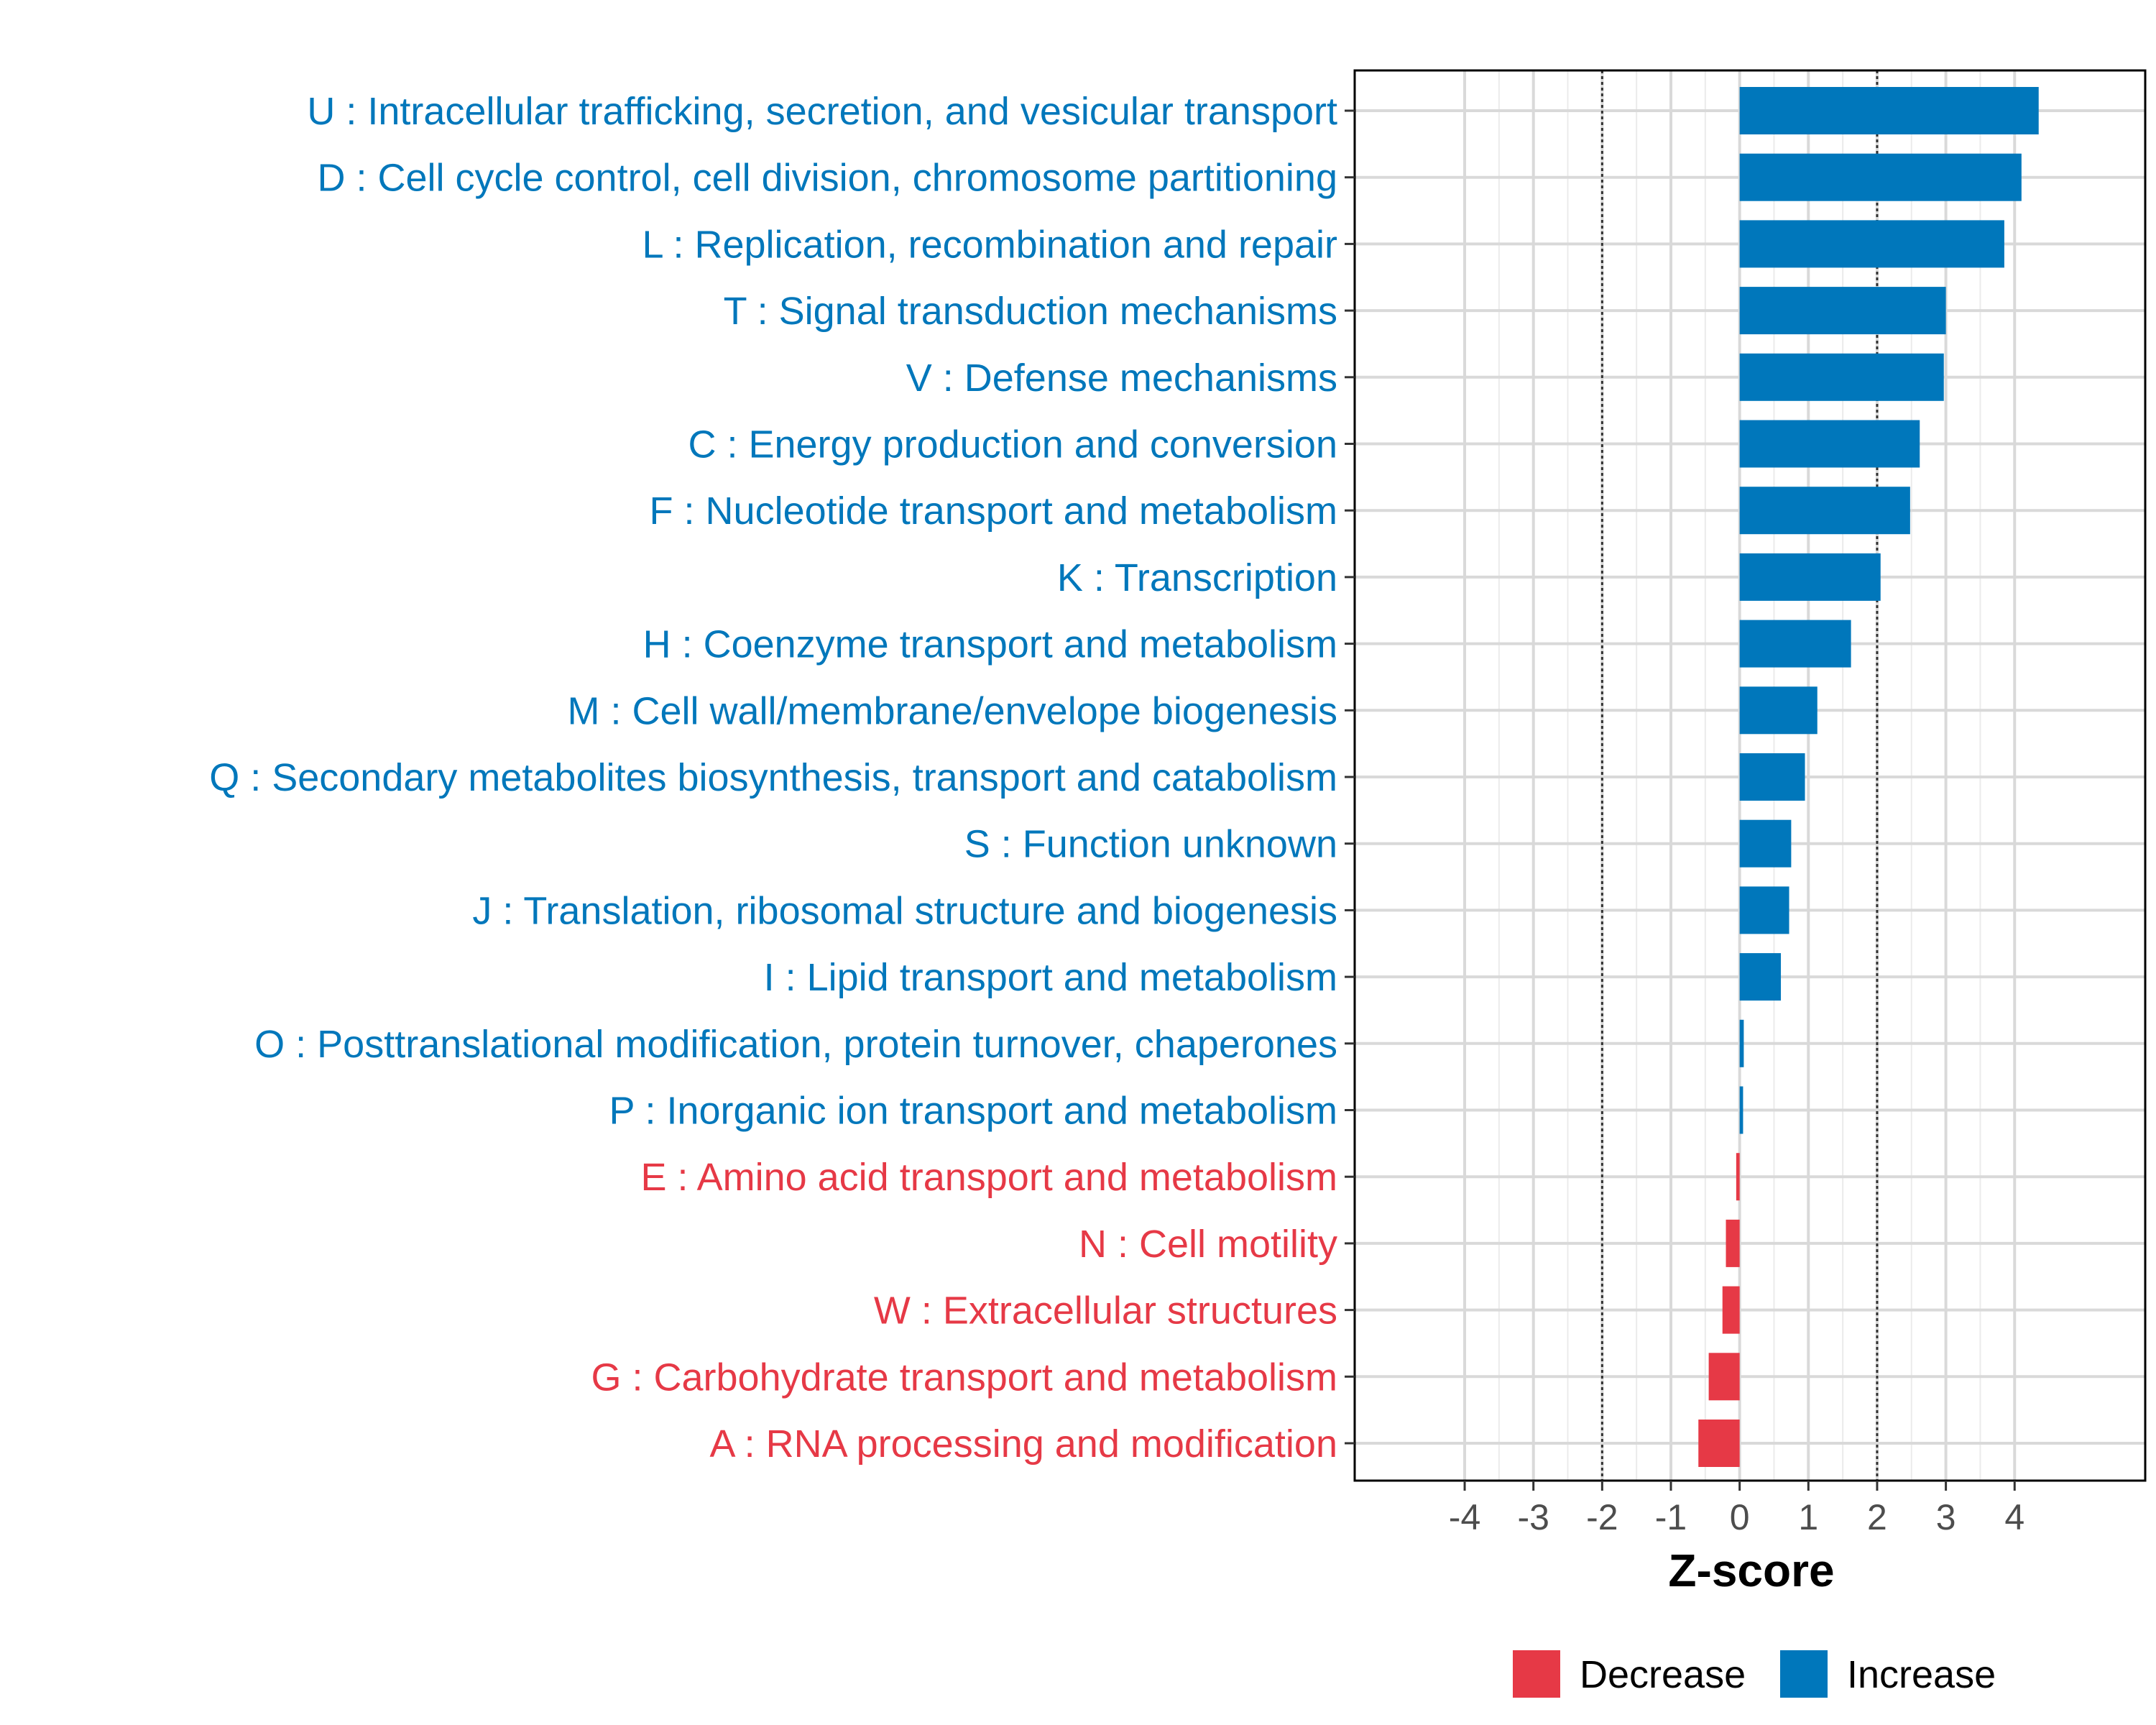  I want to click on x-tick-label: 0, so click(1740, 1517).